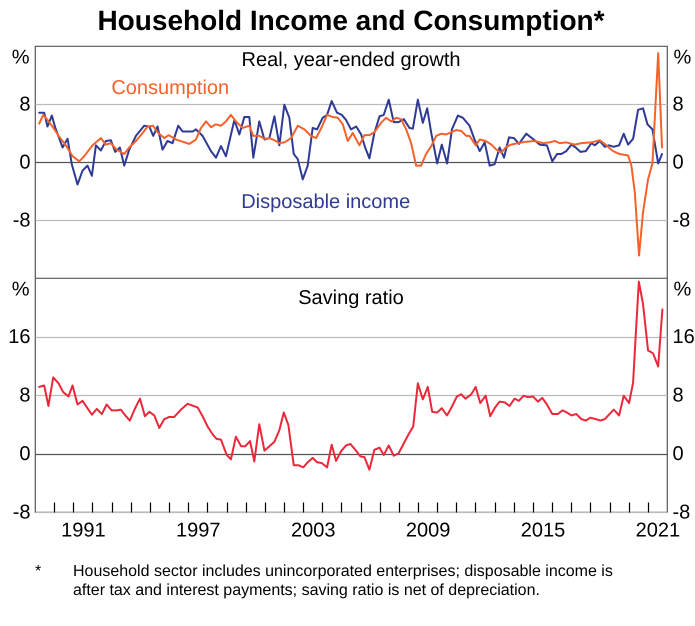  What do you see at coordinates (325, 201) in the screenshot?
I see `series-label: Disposable income` at bounding box center [325, 201].